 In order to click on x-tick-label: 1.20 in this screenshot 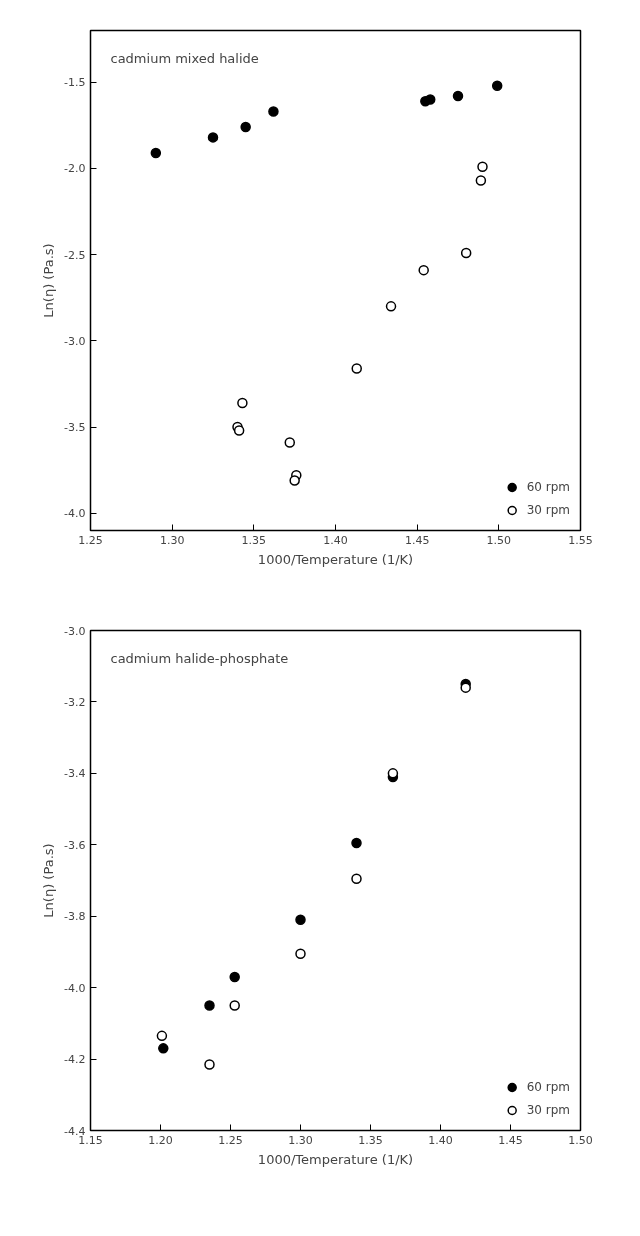, I will do `click(160, 1140)`.